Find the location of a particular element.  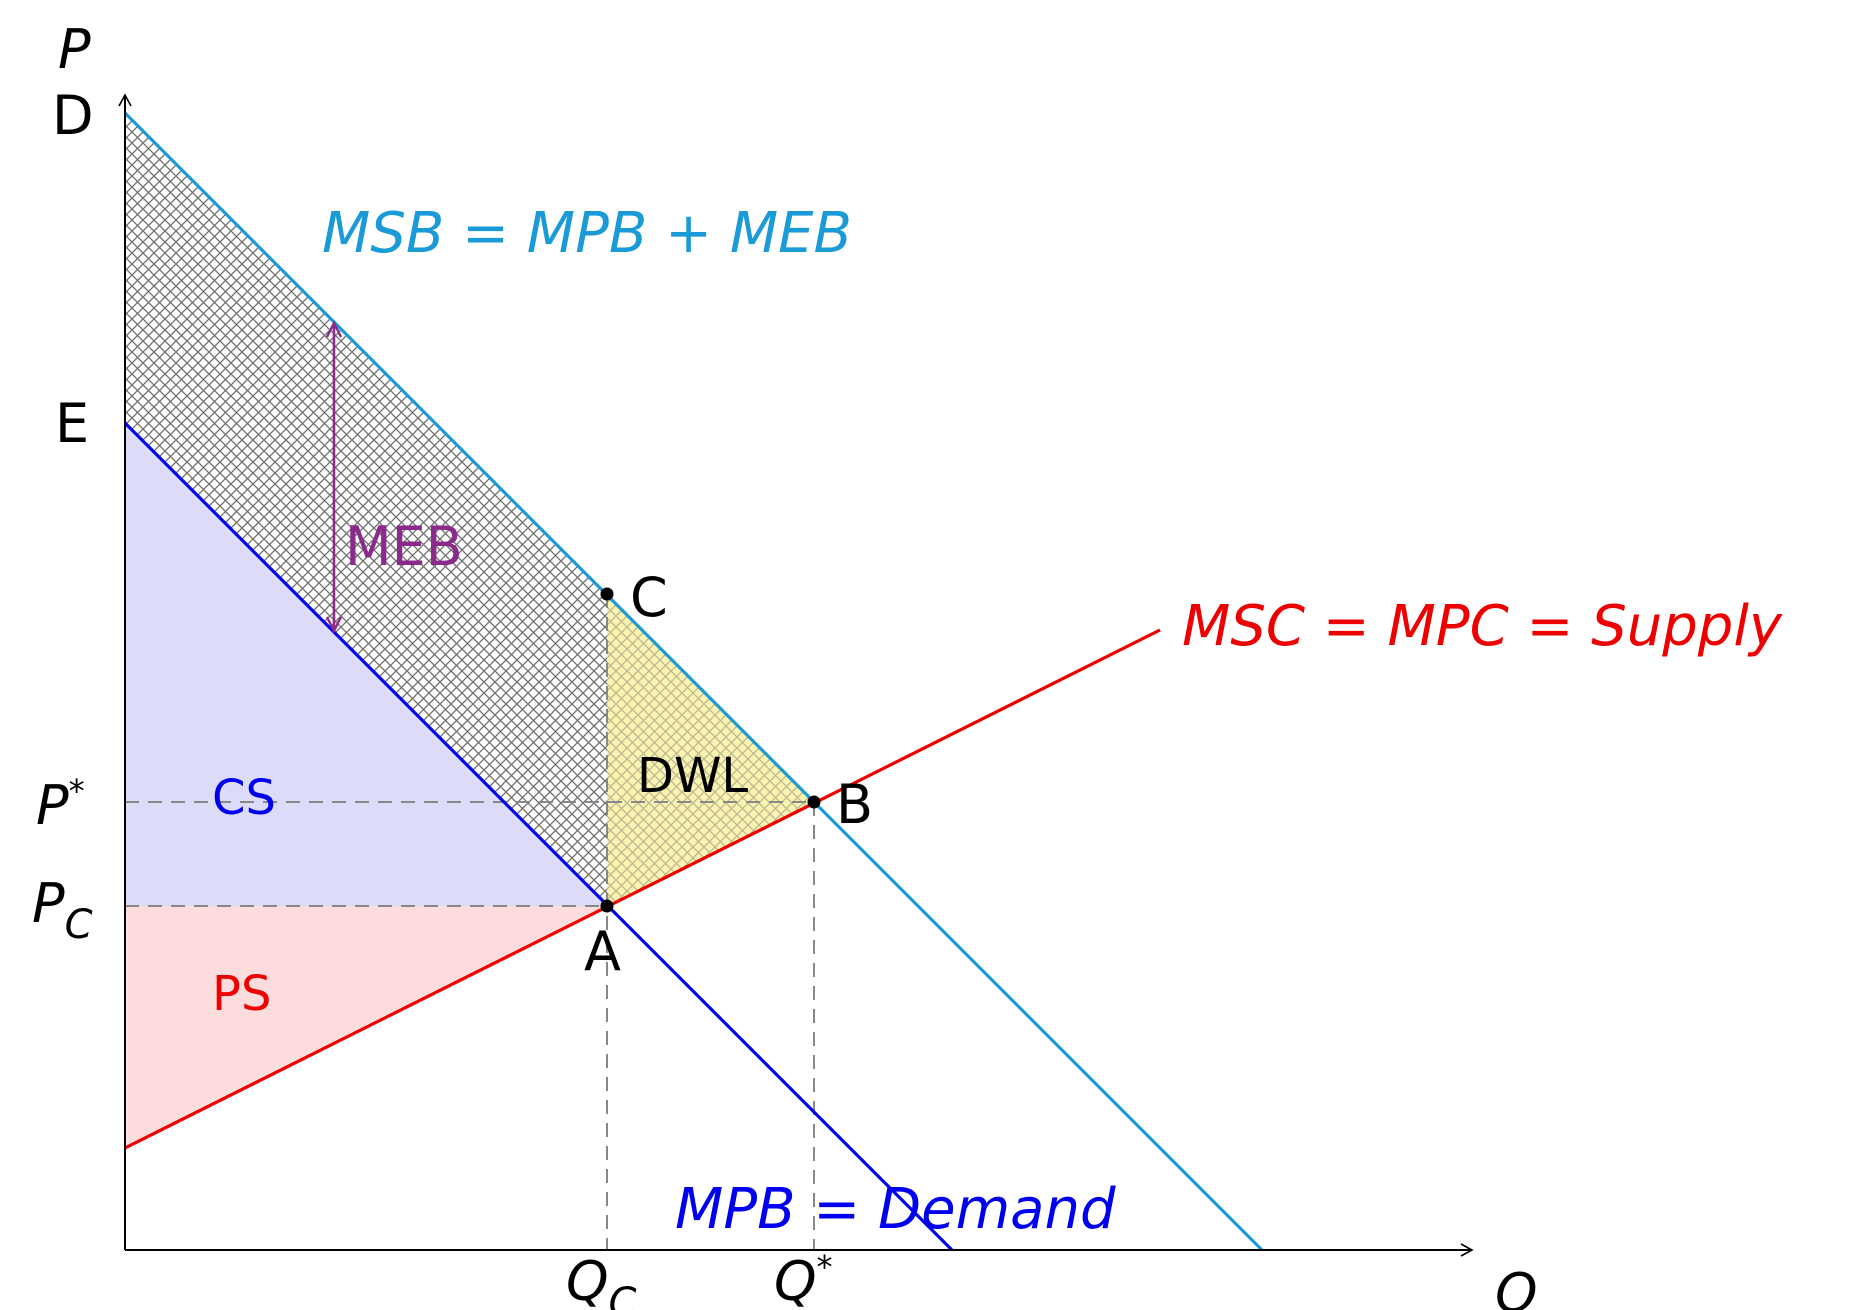

producer-surplus-label: PS is located at coordinates (241, 994).